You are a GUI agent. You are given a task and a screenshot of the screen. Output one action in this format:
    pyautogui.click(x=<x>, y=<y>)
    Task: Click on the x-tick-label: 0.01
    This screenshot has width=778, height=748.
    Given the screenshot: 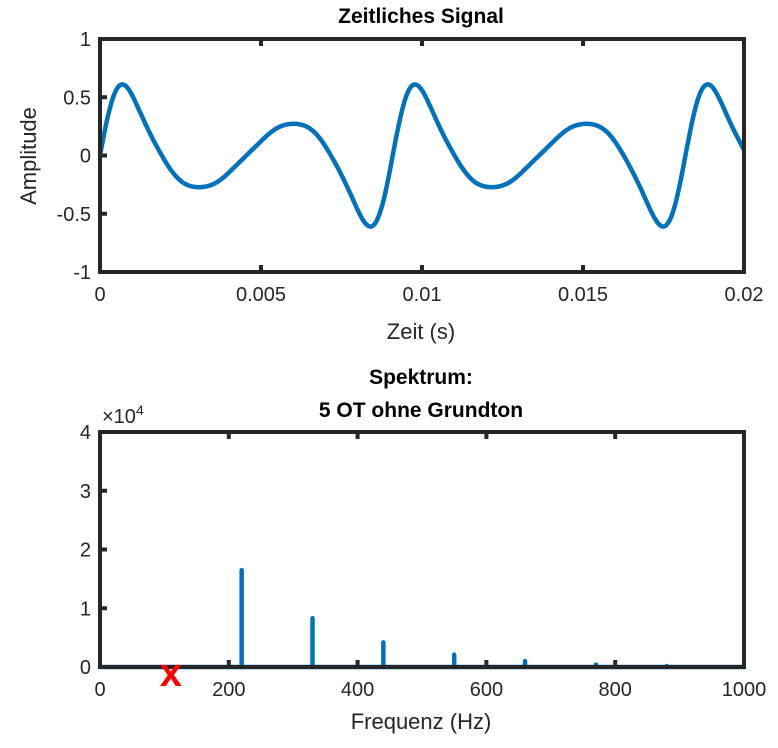 What is the action you would take?
    pyautogui.click(x=422, y=295)
    